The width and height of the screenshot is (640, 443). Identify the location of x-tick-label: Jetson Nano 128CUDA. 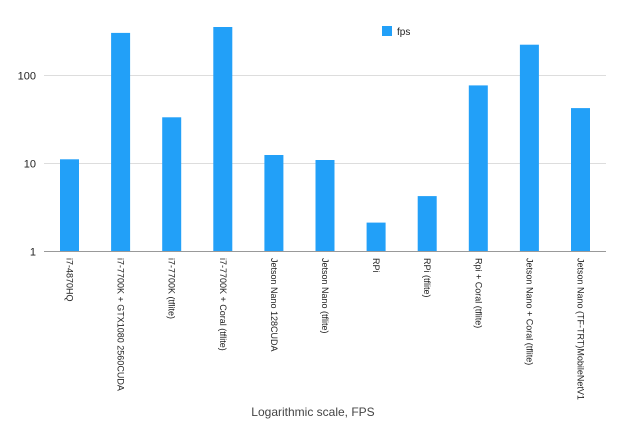
(274, 305).